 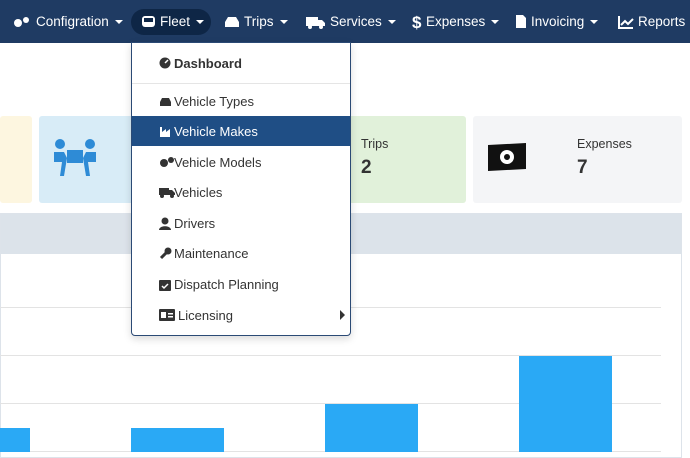 I want to click on menu-label: Licensing, so click(x=205, y=315).